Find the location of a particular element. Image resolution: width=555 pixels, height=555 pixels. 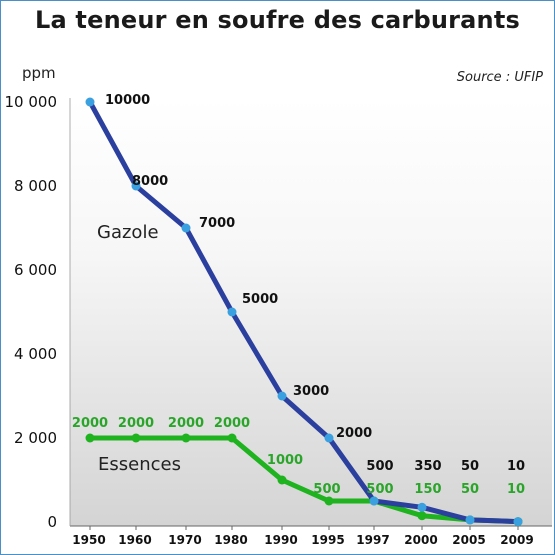

x-tick-label: 1990 is located at coordinates (280, 540).